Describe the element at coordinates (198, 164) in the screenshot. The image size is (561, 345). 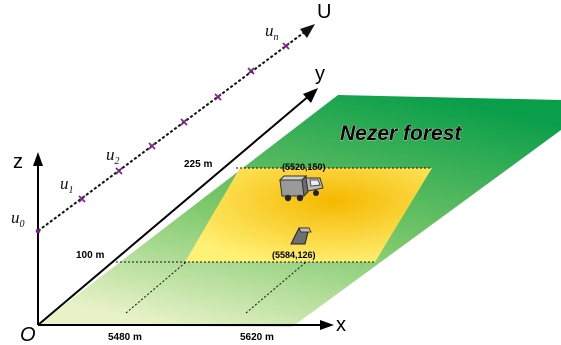
I see `y-distance-225: 225 m` at that location.